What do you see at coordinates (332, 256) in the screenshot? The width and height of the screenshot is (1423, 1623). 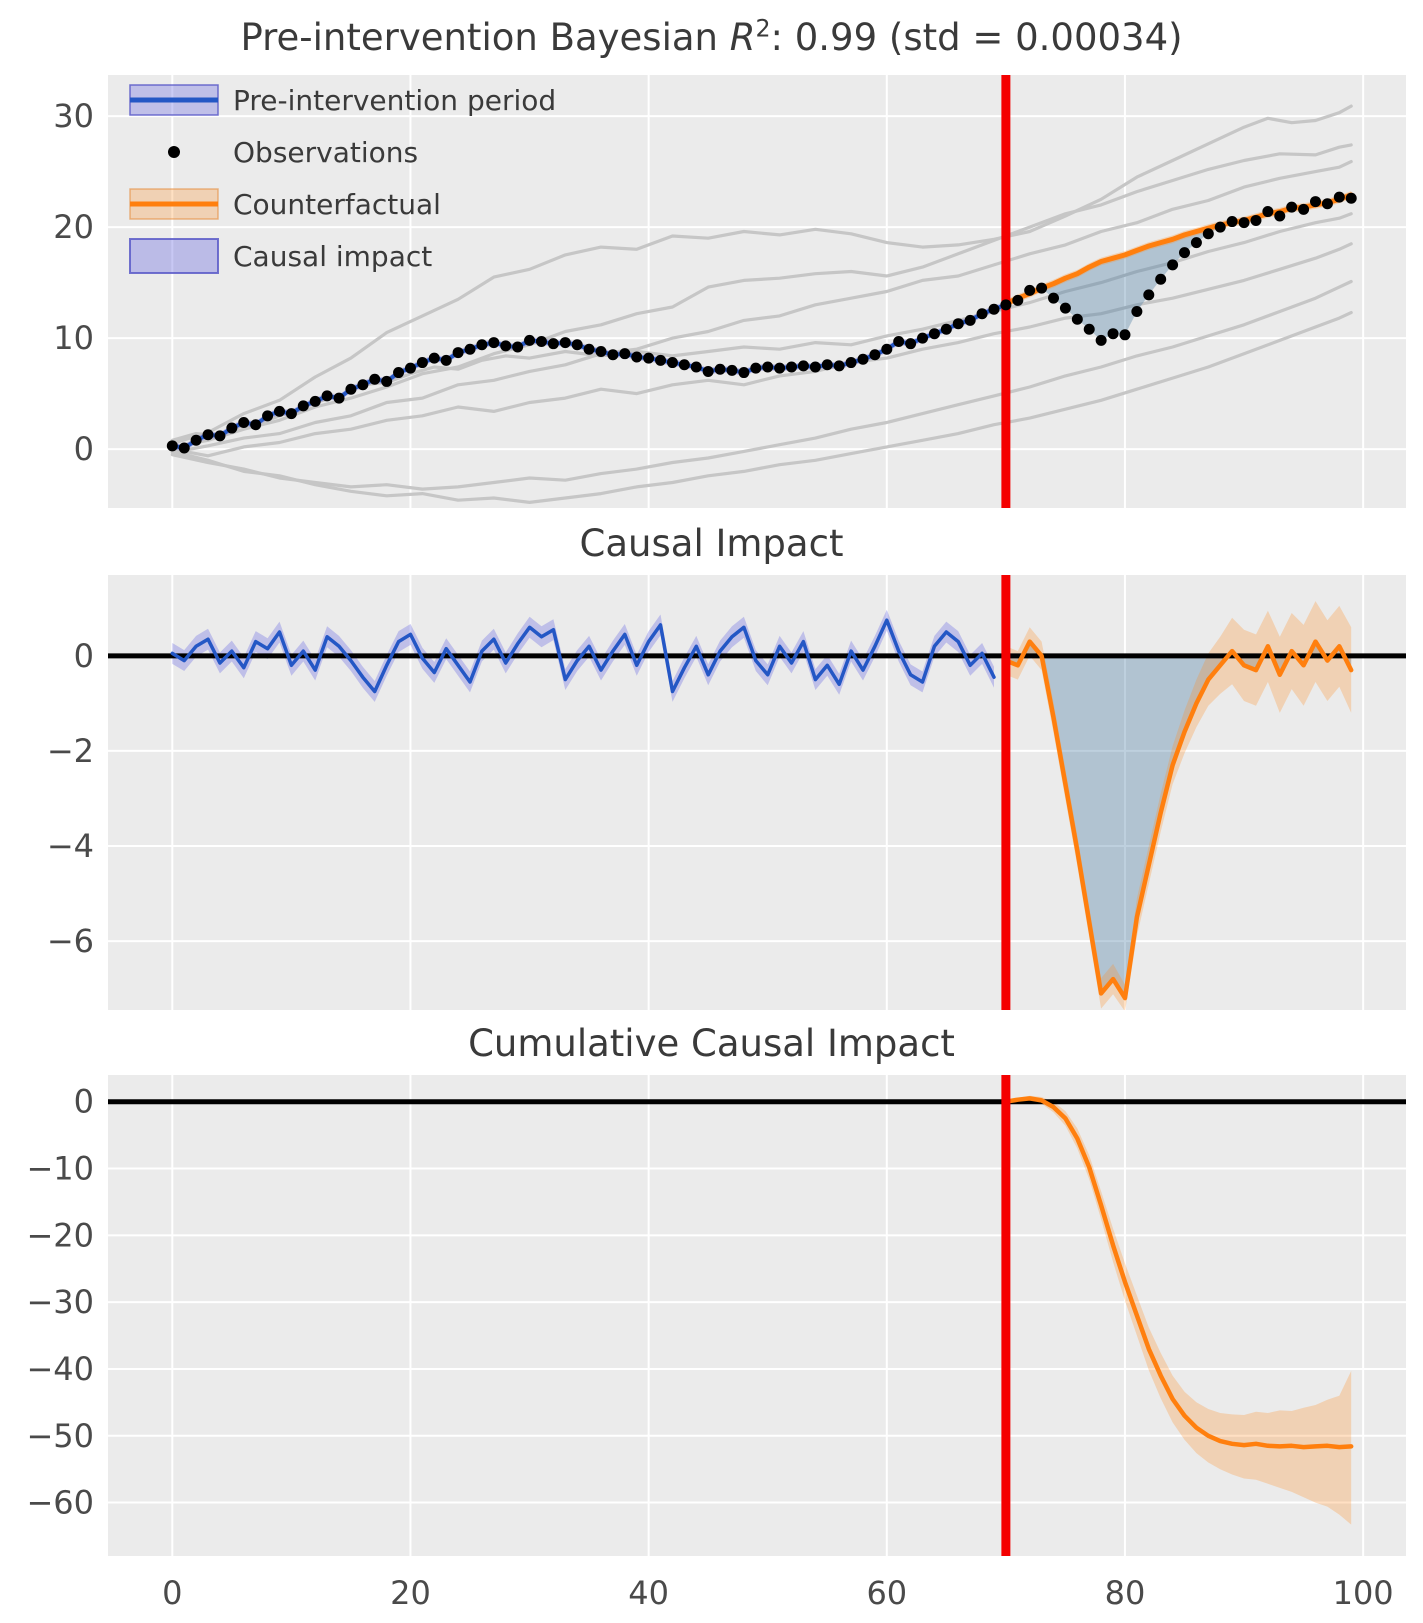 I see `legend-label: Causal impact` at bounding box center [332, 256].